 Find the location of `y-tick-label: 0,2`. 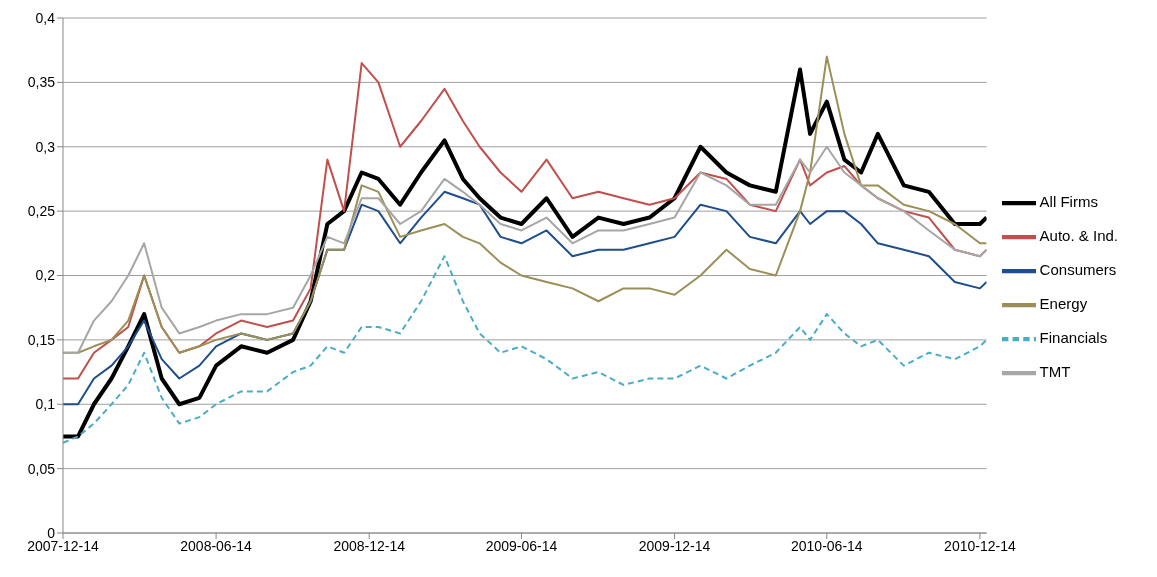

y-tick-label: 0,2 is located at coordinates (45, 275).